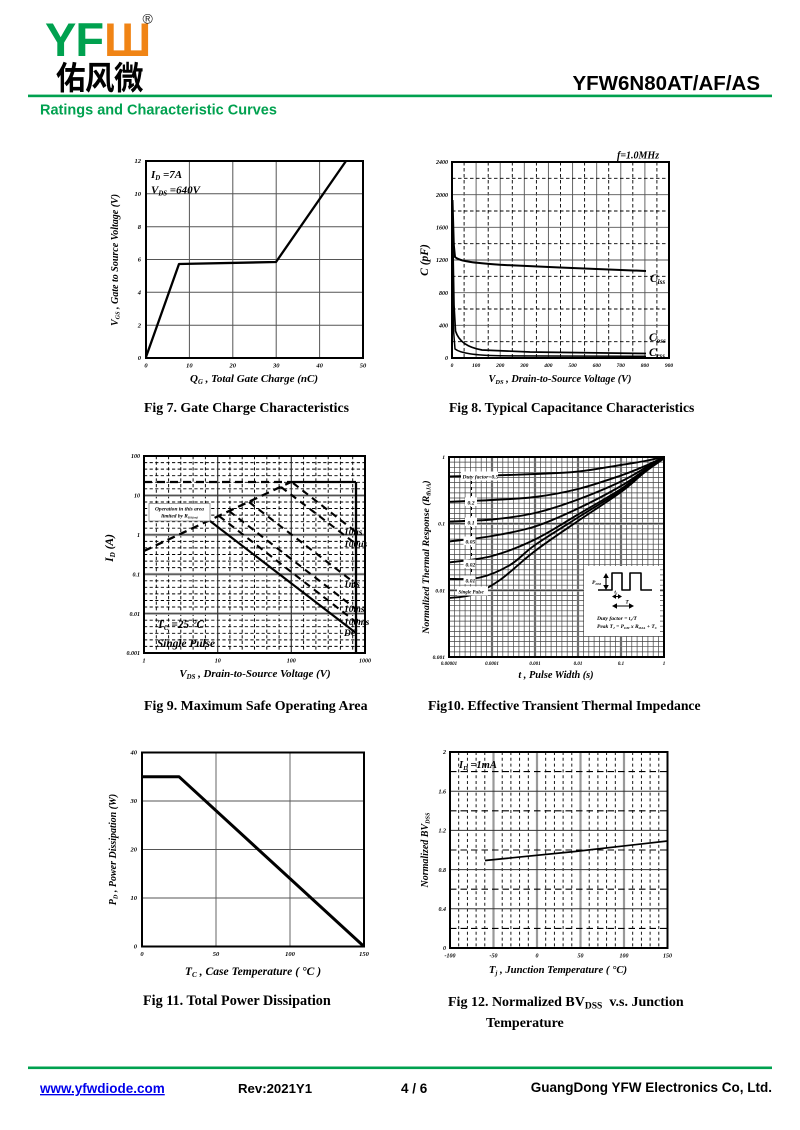 Image resolution: width=800 pixels, height=1130 pixels. What do you see at coordinates (597, 583) in the screenshot?
I see `svg-text: PDM` at bounding box center [597, 583].